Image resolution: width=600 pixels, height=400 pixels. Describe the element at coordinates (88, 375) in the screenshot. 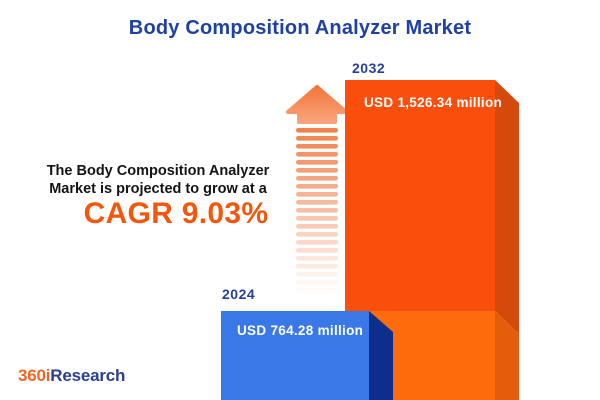

I see `logo-part-blue: Research` at that location.